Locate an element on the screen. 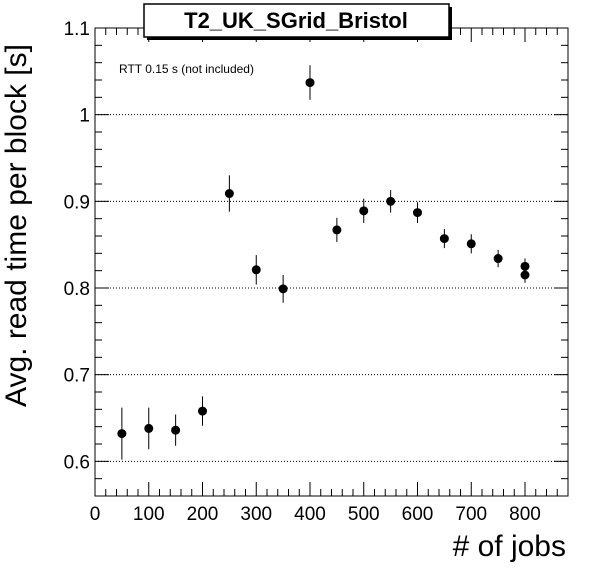 The height and width of the screenshot is (572, 596). x-axis-title: # of jobs is located at coordinates (509, 546).